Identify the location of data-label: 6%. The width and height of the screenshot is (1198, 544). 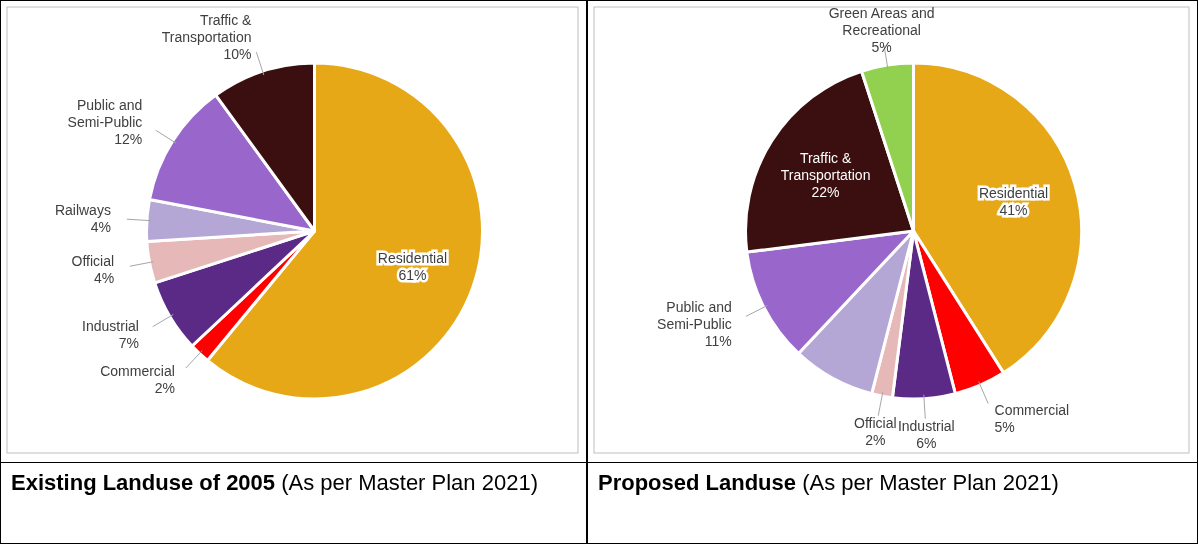
(926, 443).